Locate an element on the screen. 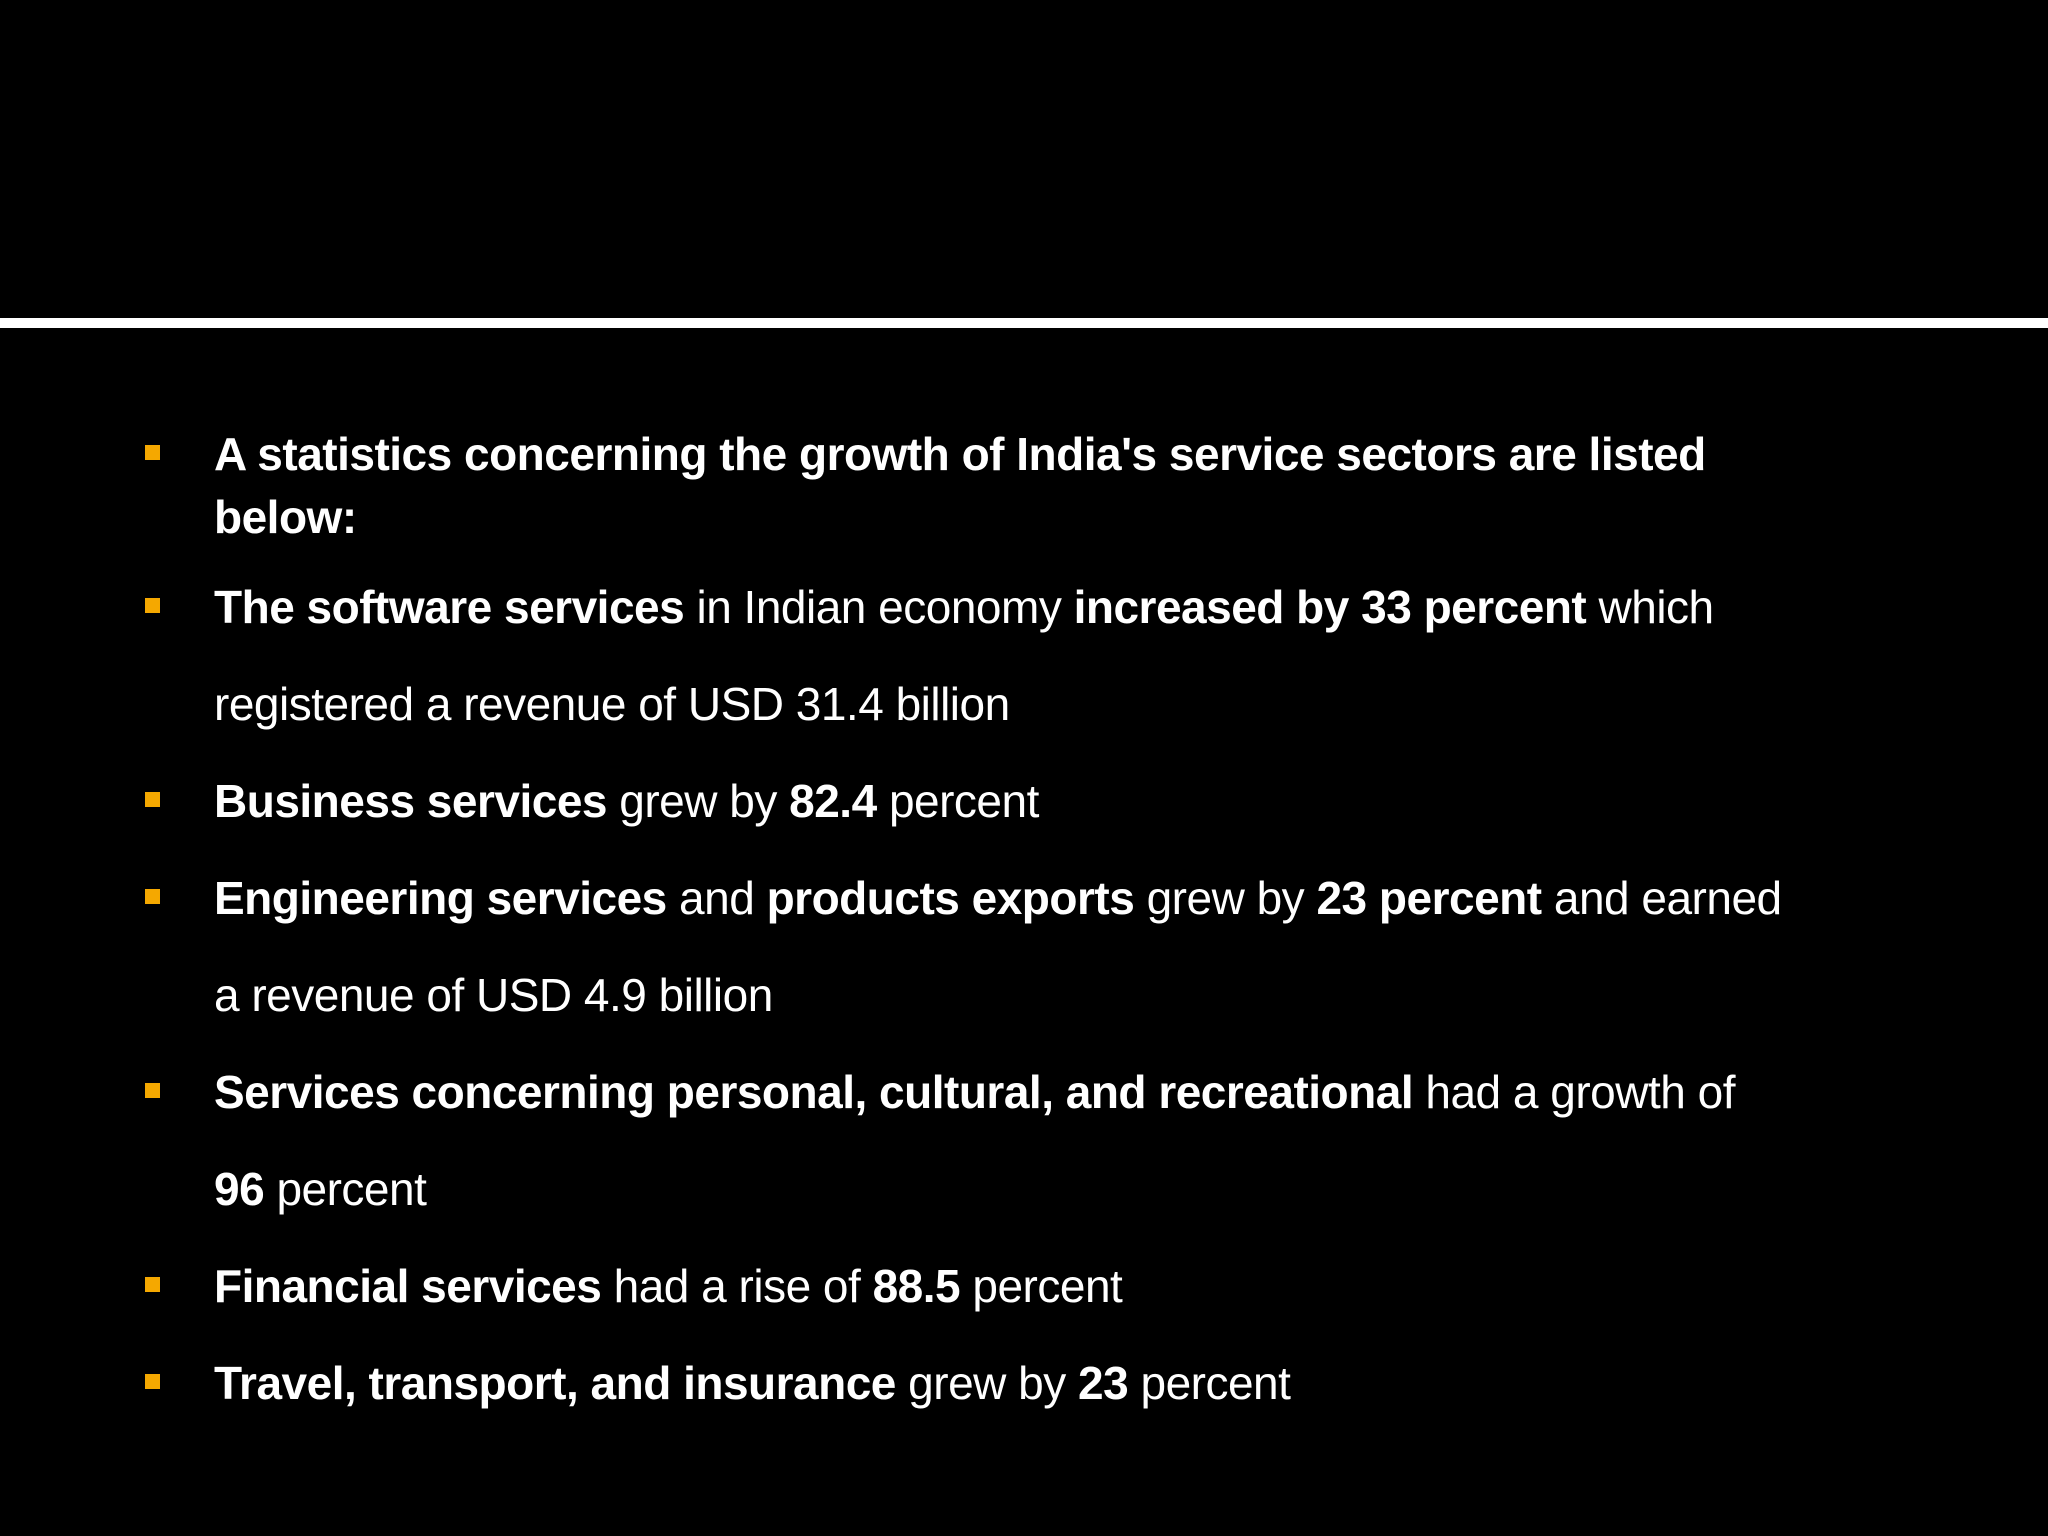 The width and height of the screenshot is (2048, 1536). text: which is located at coordinates (1650, 607).